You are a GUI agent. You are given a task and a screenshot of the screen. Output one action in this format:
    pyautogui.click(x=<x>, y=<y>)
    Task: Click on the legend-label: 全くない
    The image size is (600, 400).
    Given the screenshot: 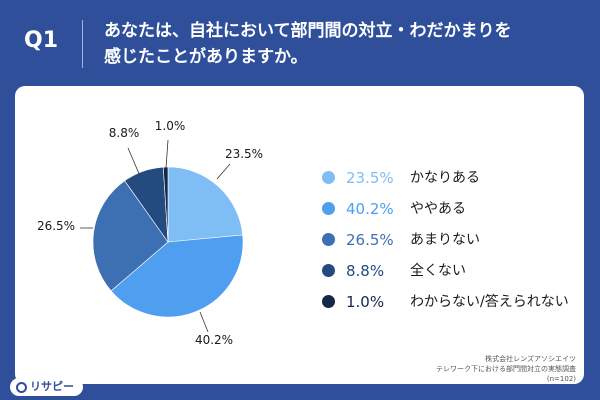 What is the action you would take?
    pyautogui.click(x=438, y=271)
    